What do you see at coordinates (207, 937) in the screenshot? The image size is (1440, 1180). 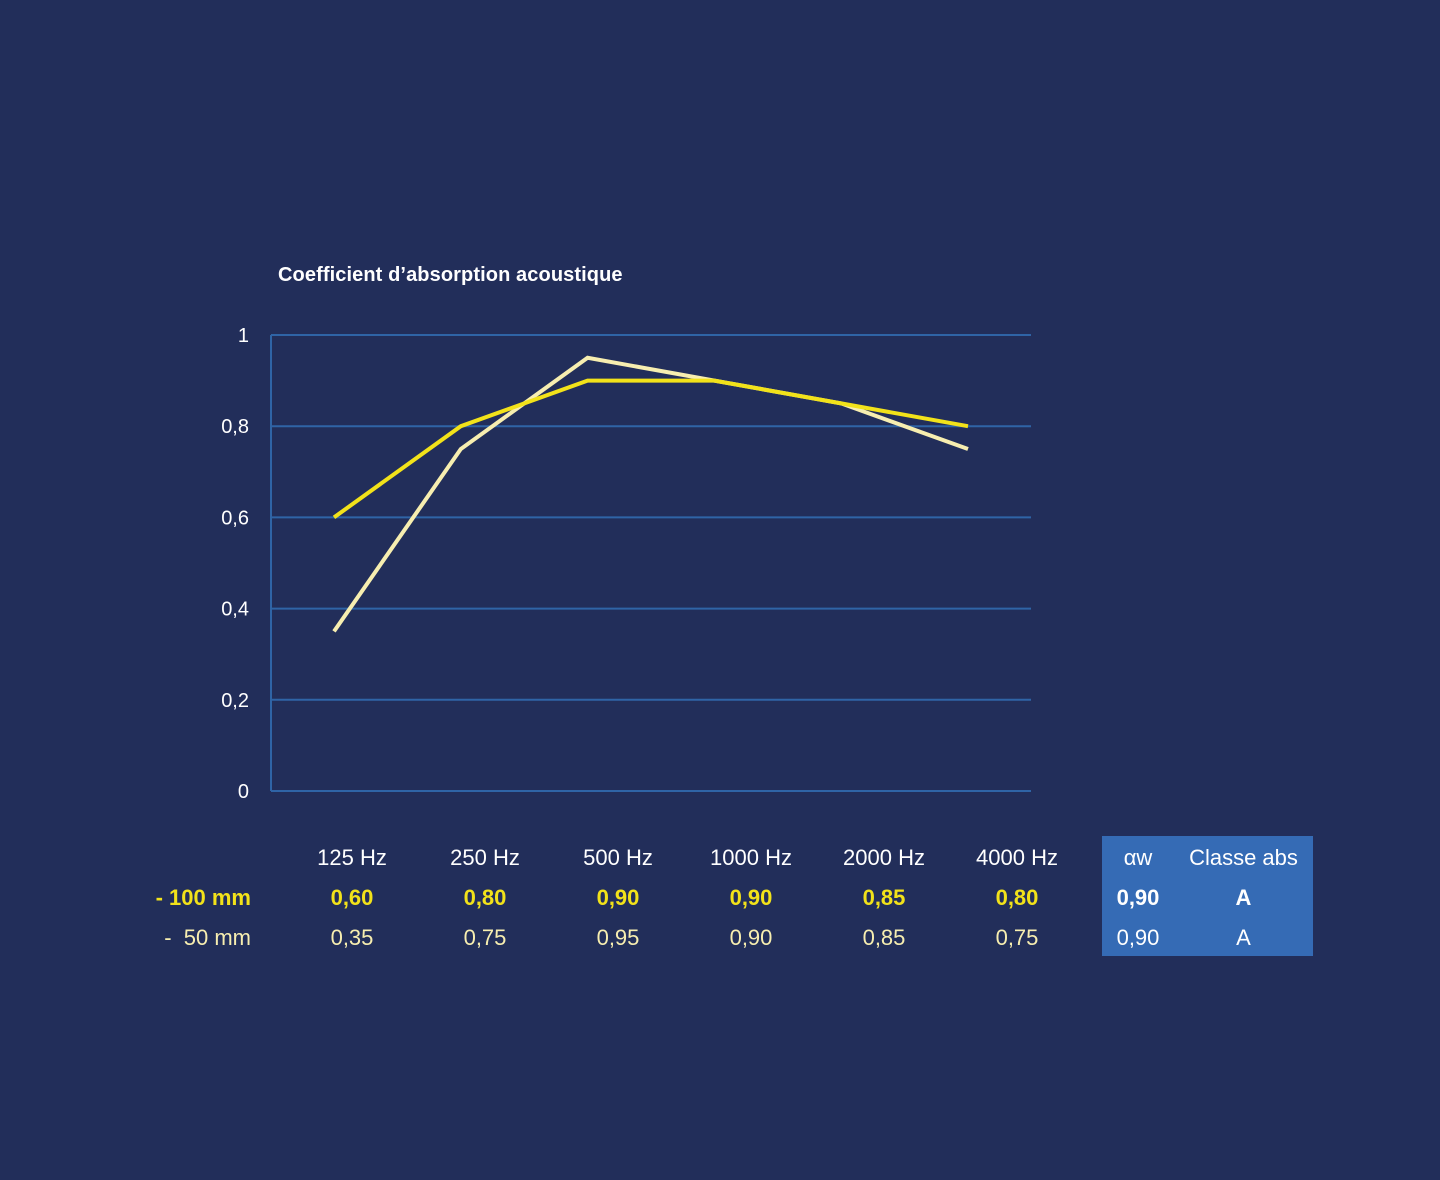 I see `row-label-50mm: - 50 mm` at bounding box center [207, 937].